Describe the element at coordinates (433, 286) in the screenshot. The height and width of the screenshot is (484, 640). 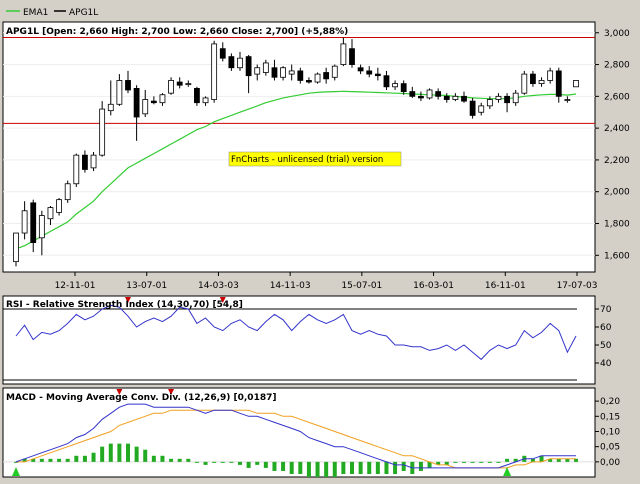
I see `x-axis-tick-label: 16-03-01` at that location.